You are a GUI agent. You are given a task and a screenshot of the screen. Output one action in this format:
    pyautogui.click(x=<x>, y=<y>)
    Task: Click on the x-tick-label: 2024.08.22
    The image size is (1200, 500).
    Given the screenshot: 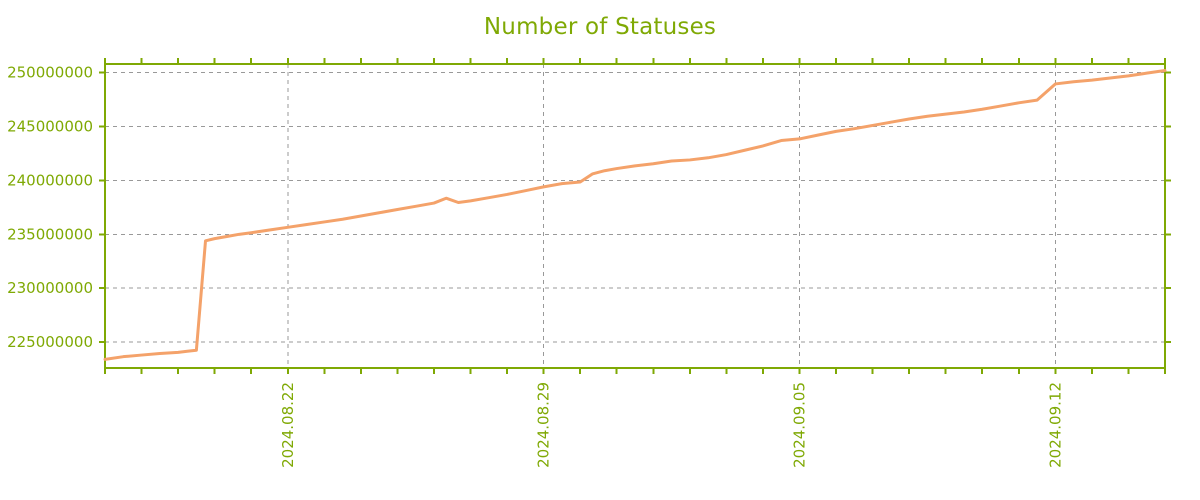 What is the action you would take?
    pyautogui.click(x=288, y=425)
    